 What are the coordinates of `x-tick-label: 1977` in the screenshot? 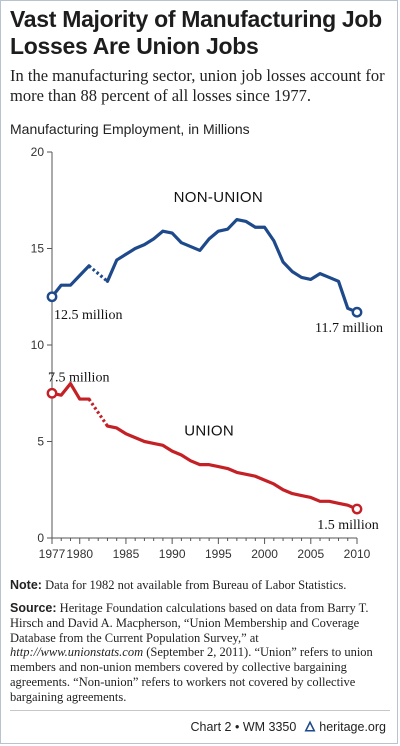 It's located at (52, 554).